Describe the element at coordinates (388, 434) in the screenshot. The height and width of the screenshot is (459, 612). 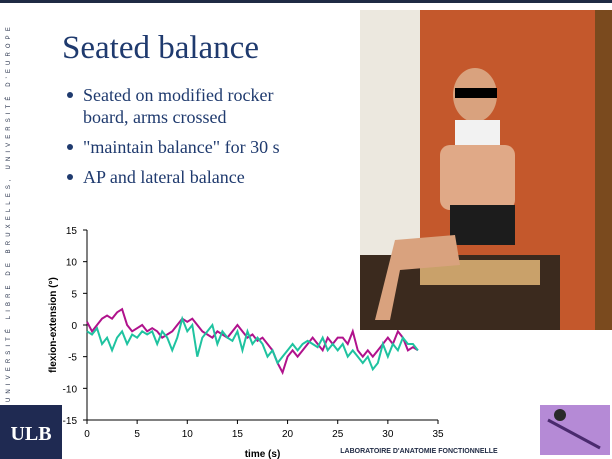
I see `x-tick-label: 30` at that location.